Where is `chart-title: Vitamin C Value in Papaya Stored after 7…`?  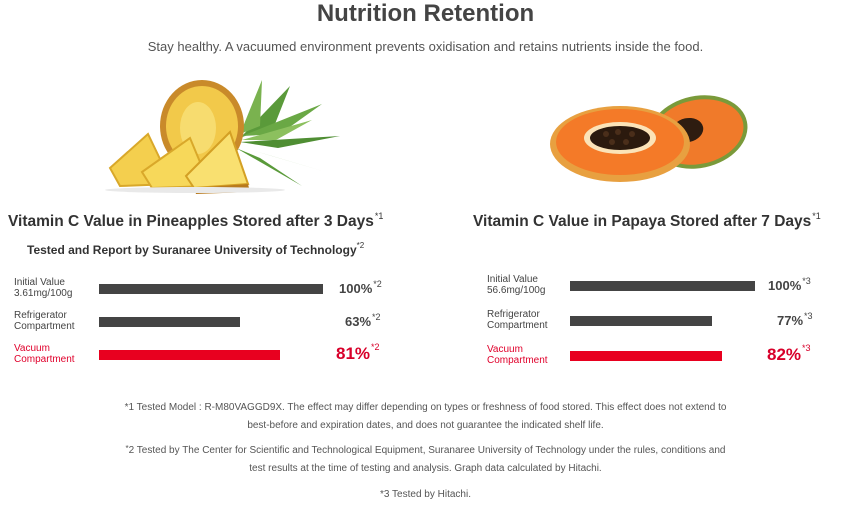
chart-title: Vitamin C Value in Papaya Stored after 7… is located at coordinates (647, 220).